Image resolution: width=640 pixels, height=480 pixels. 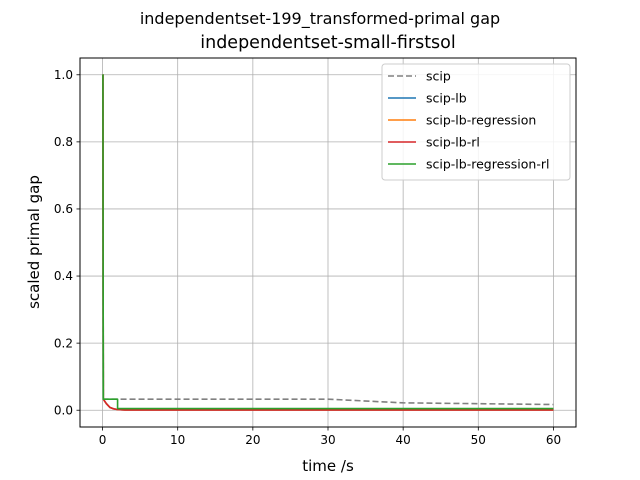 I want to click on legend-label-scip: scip, so click(x=438, y=76).